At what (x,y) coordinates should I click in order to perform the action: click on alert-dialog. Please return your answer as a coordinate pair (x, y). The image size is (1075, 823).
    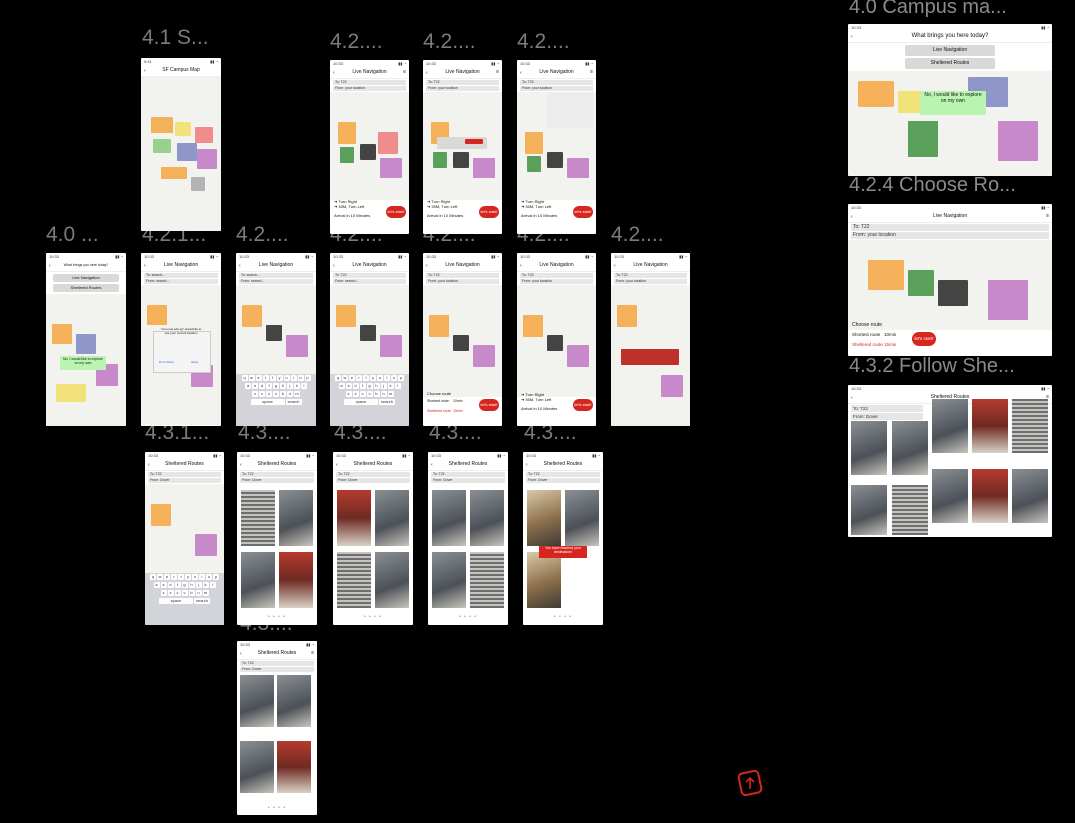
    Looking at the image, I should click on (650, 357).